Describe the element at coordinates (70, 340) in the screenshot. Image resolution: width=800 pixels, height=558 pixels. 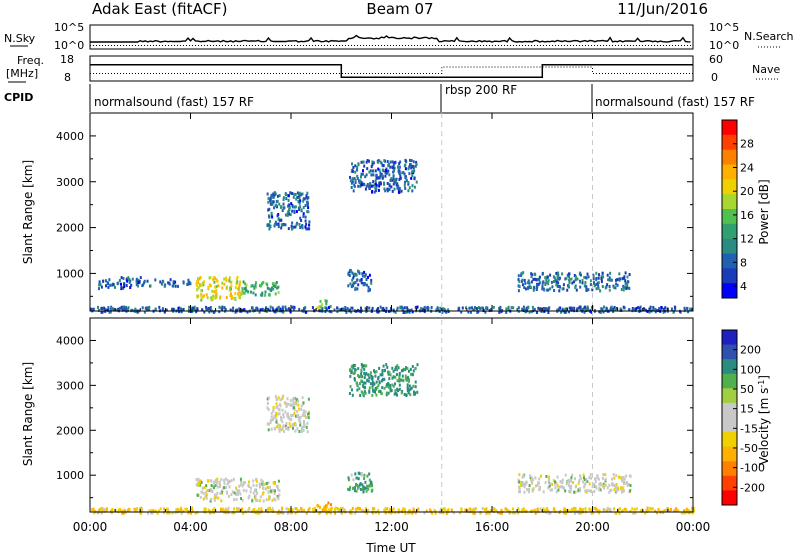
I see `ytick-label: 4000` at that location.